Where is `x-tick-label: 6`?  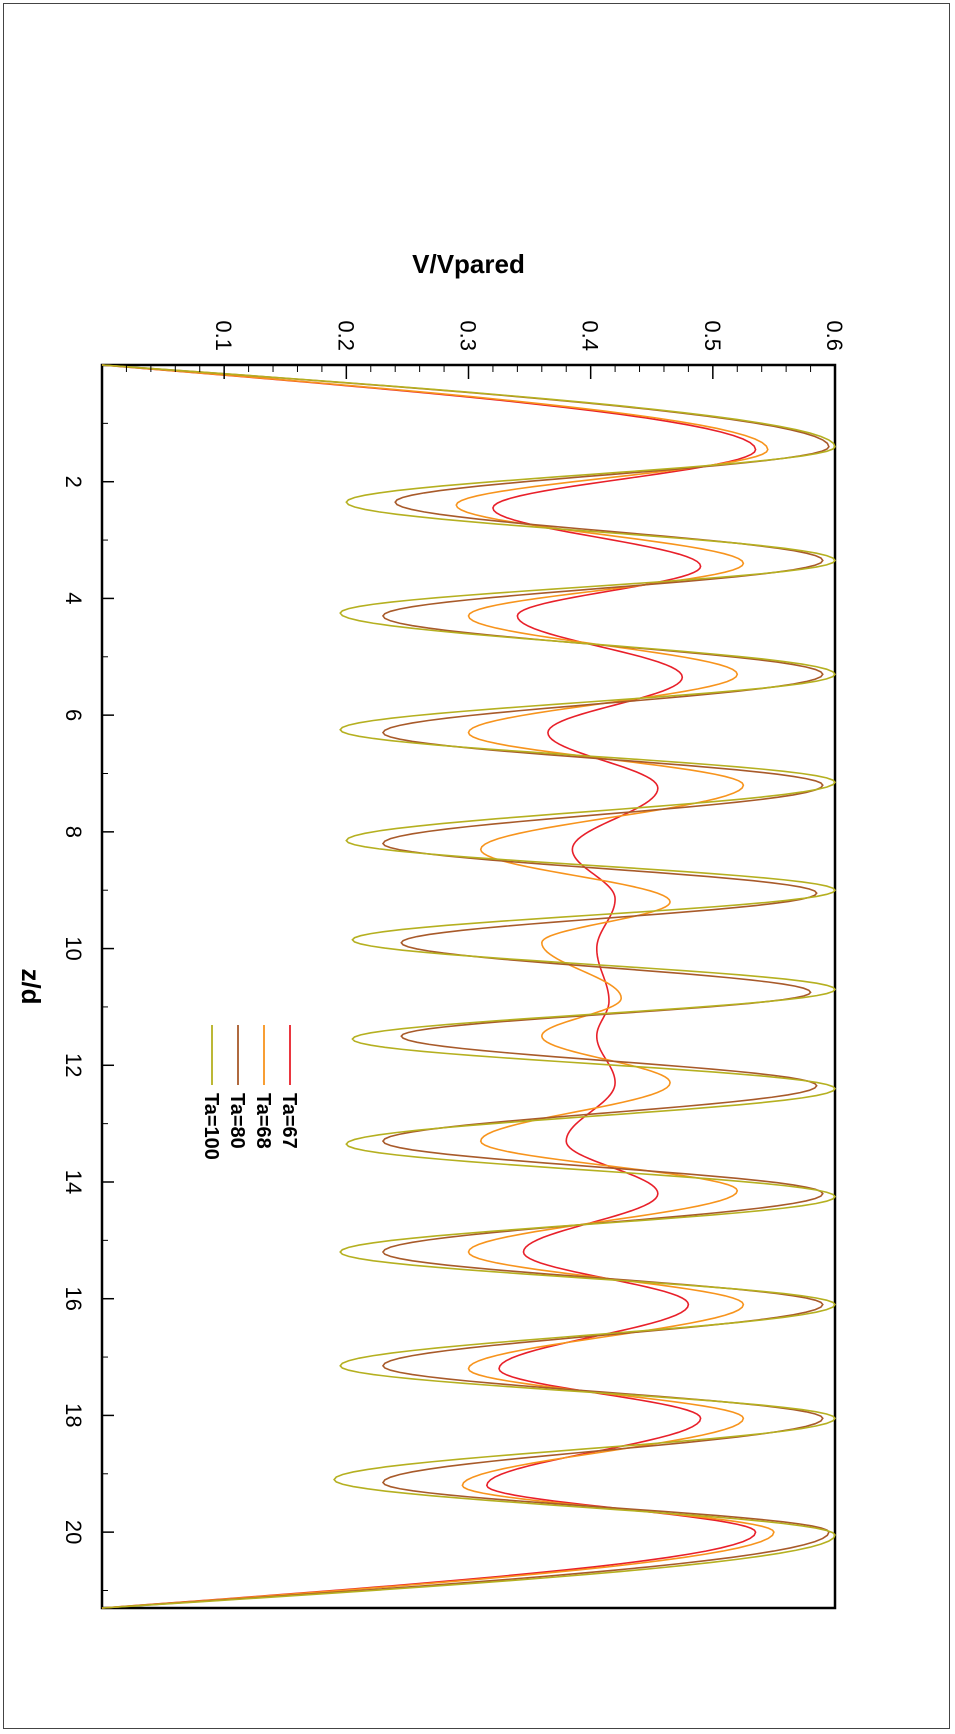 x-tick-label: 6 is located at coordinates (73, 715).